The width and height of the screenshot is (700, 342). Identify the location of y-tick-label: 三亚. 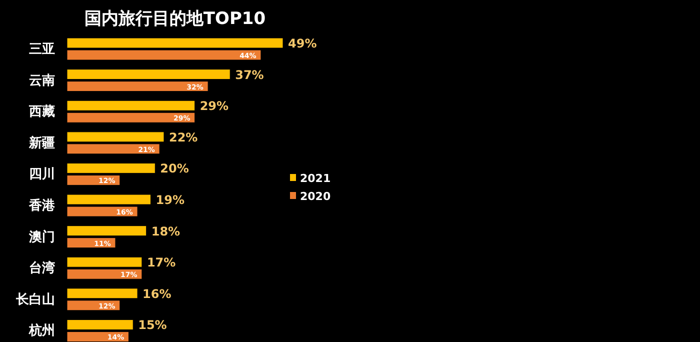
(42, 49).